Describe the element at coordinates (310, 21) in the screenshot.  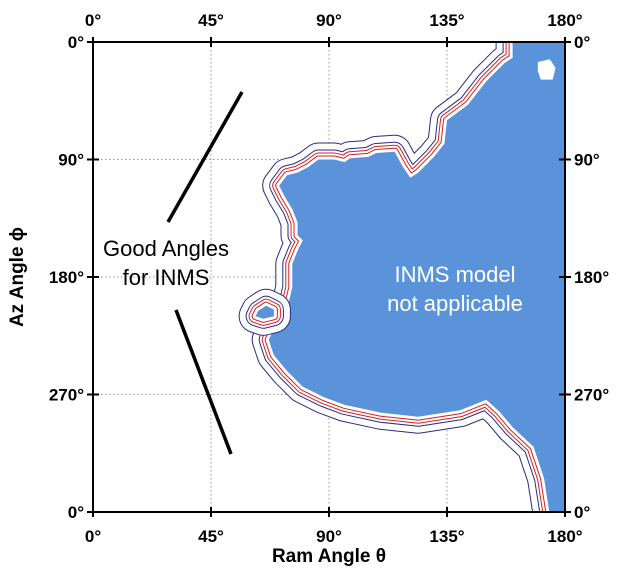
I see `mask-top` at that location.